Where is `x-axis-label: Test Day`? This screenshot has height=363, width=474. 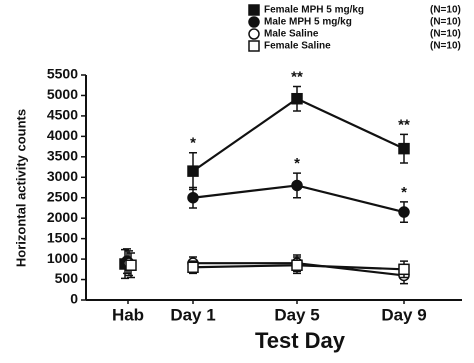 x-axis-label: Test Day is located at coordinates (300, 340).